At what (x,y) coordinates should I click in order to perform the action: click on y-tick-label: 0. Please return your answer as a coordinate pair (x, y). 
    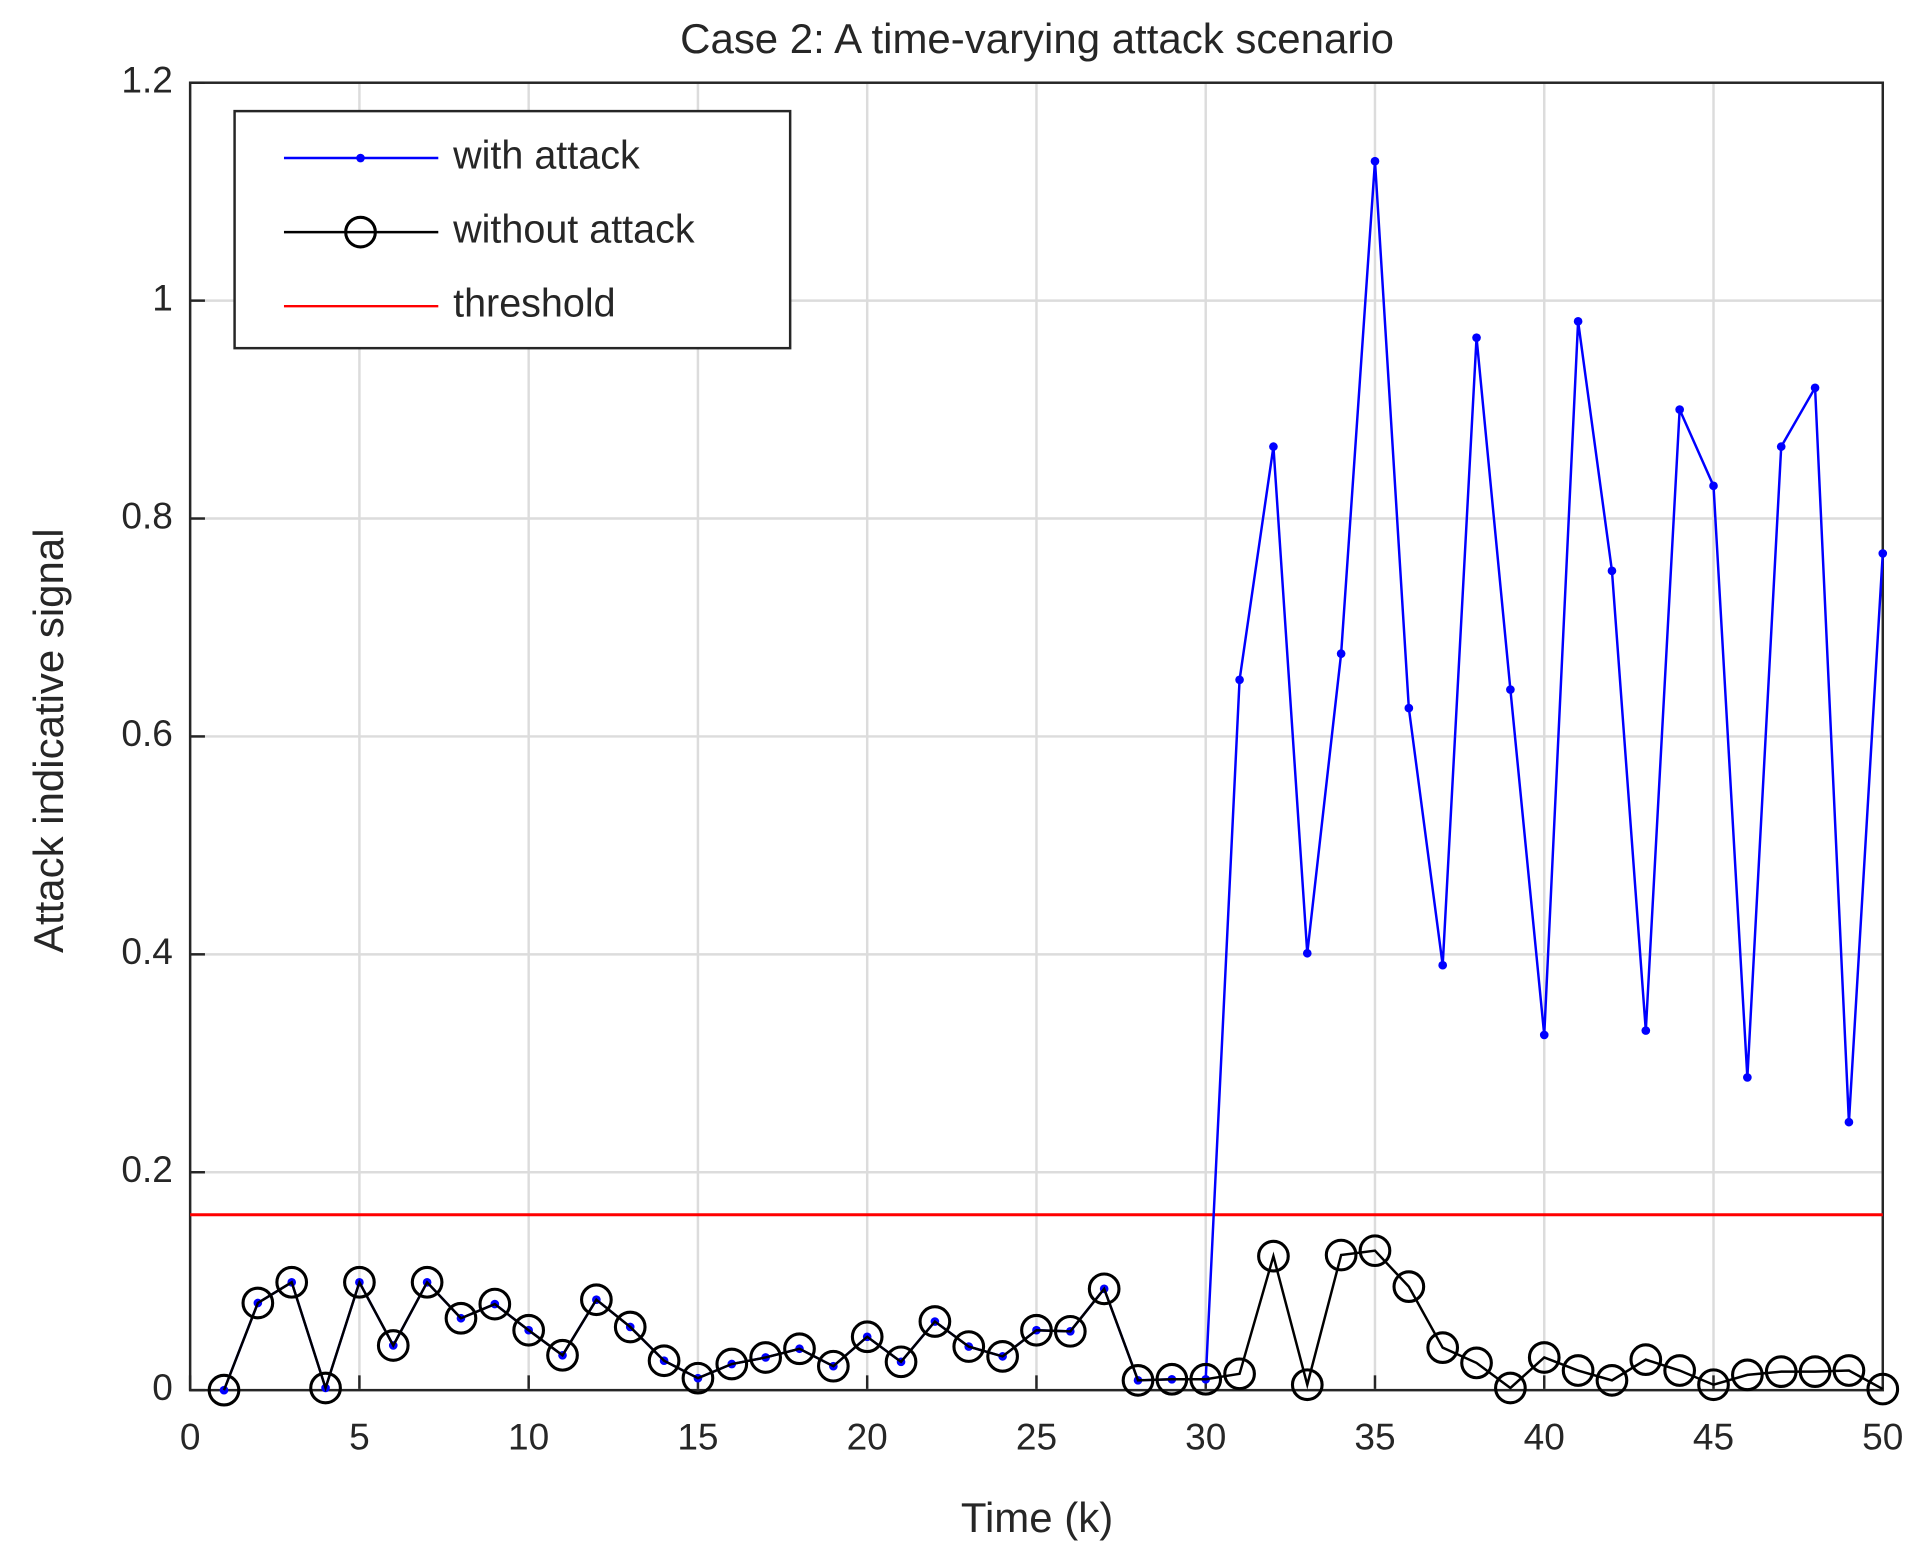
    Looking at the image, I should click on (162, 1387).